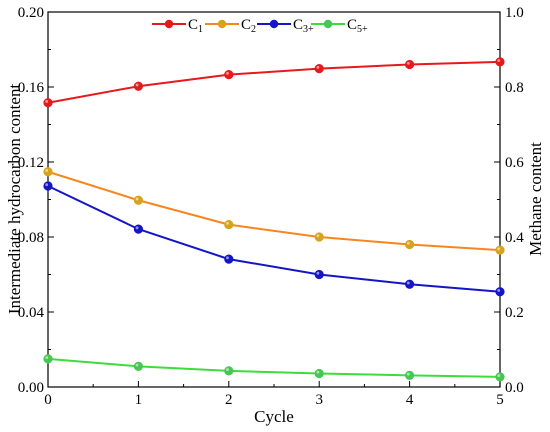 This screenshot has width=550, height=432. Describe the element at coordinates (514, 13) in the screenshot. I see `y-right-tick-label: 1.0` at that location.